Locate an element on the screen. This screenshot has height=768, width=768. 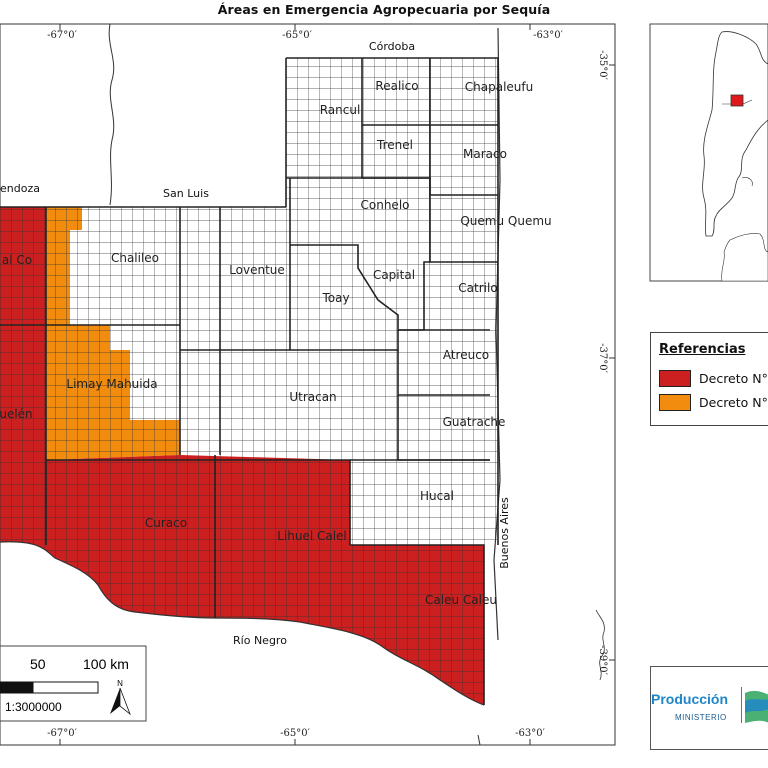
scale-label-50: 50 is located at coordinates (38, 664).